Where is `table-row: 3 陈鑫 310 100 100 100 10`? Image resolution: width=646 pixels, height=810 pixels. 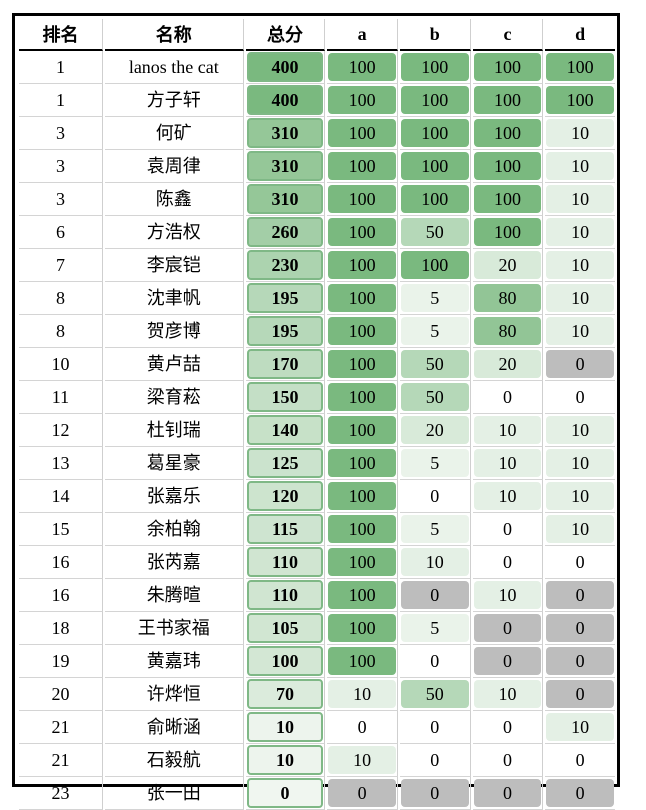
table-row: 3 陈鑫 310 100 100 100 10 is located at coordinates (317, 199).